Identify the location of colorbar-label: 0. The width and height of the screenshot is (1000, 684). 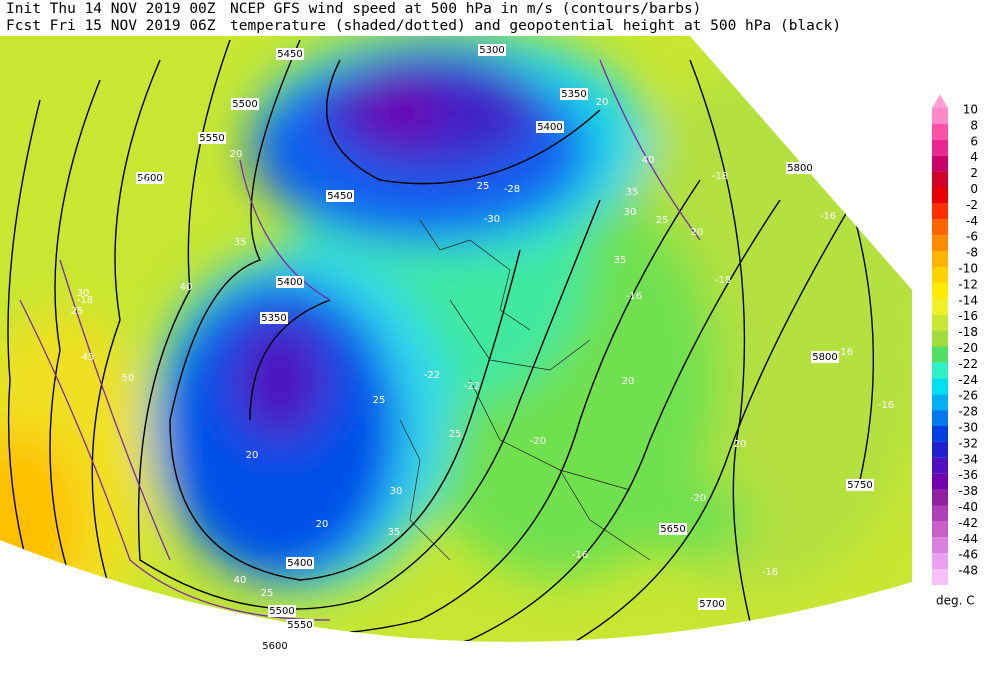
(974, 189).